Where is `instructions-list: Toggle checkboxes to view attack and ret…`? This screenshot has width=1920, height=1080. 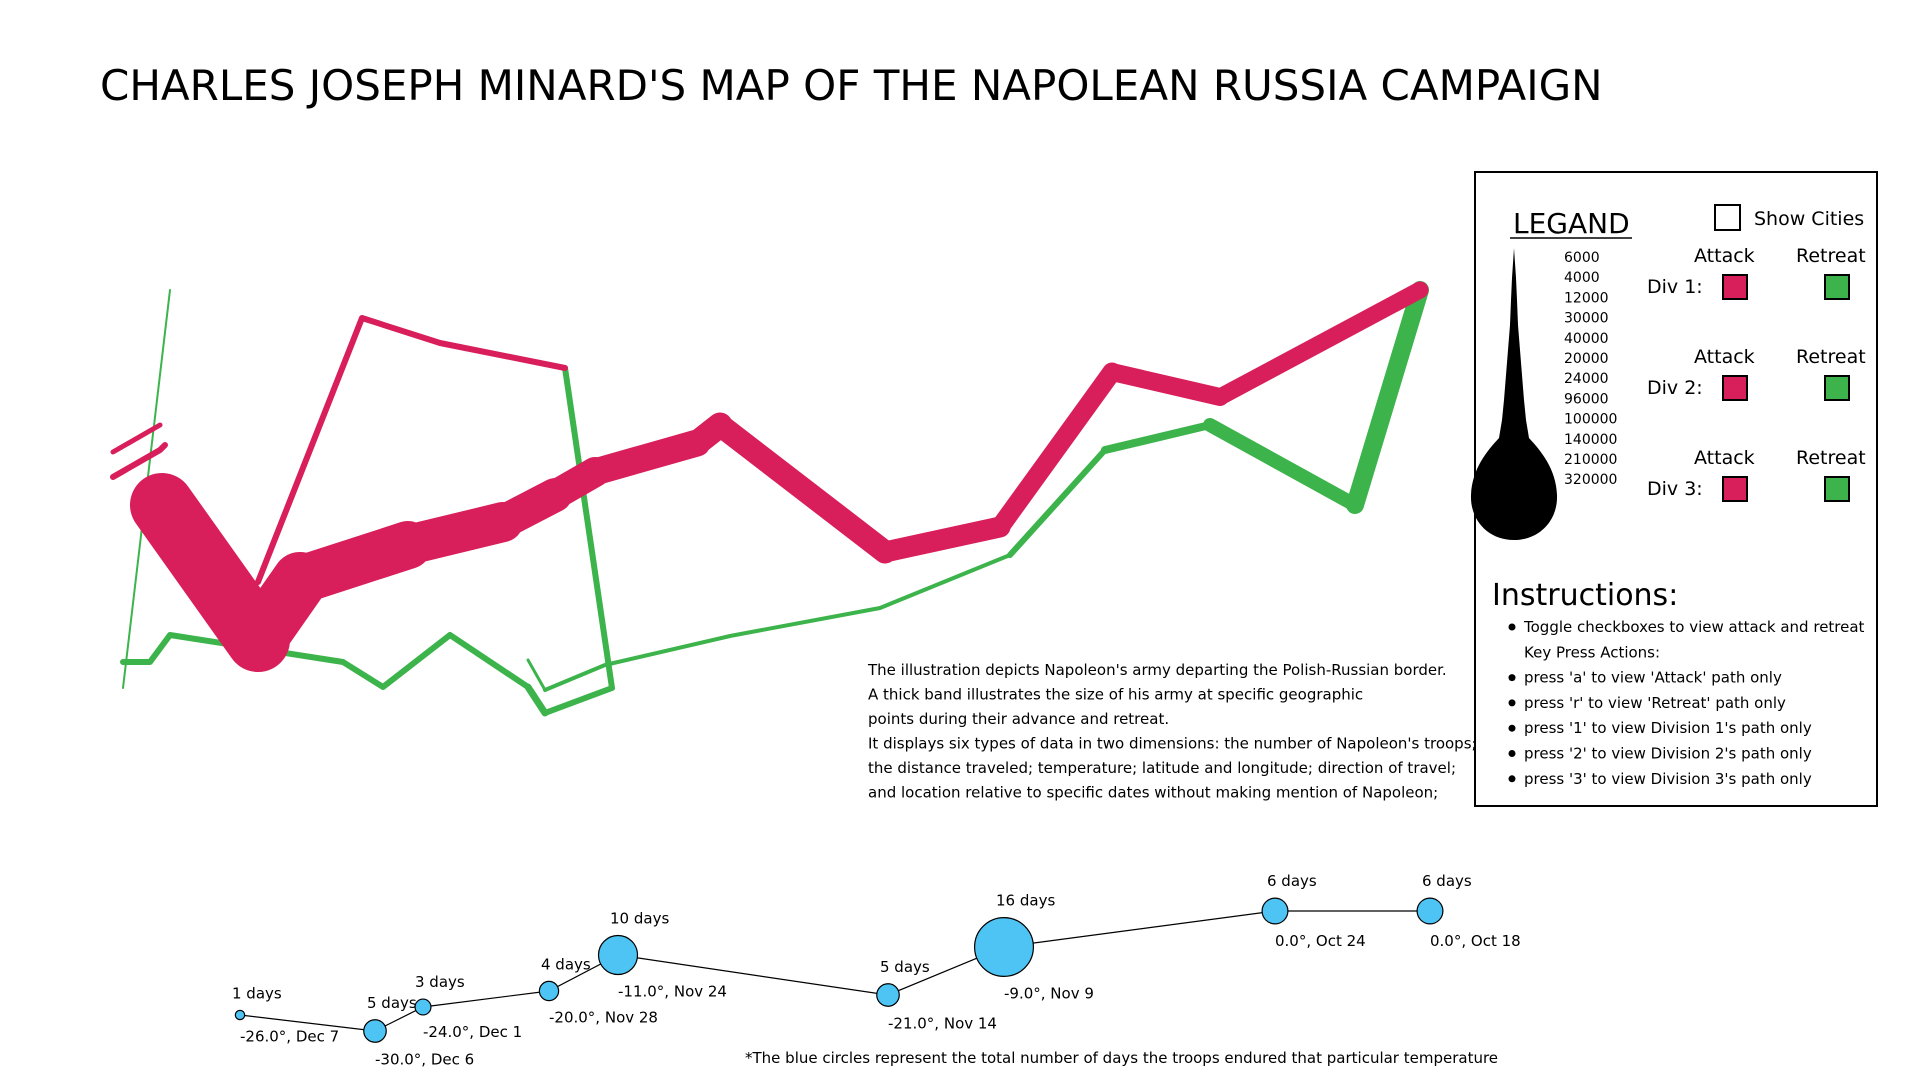
instructions-list: Toggle checkboxes to view attack and ret… is located at coordinates (1686, 703).